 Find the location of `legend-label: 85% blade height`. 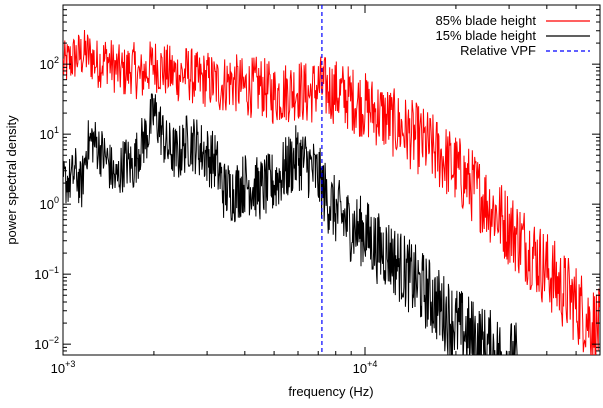

legend-label: 85% blade height is located at coordinates (486, 20).